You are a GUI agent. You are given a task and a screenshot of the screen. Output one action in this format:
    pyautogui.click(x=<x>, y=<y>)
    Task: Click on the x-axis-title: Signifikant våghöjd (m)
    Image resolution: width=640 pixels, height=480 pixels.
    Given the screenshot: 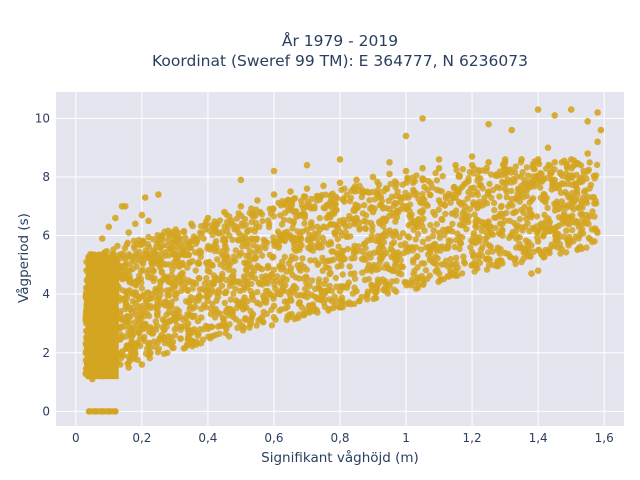 What is the action you would take?
    pyautogui.click(x=340, y=457)
    